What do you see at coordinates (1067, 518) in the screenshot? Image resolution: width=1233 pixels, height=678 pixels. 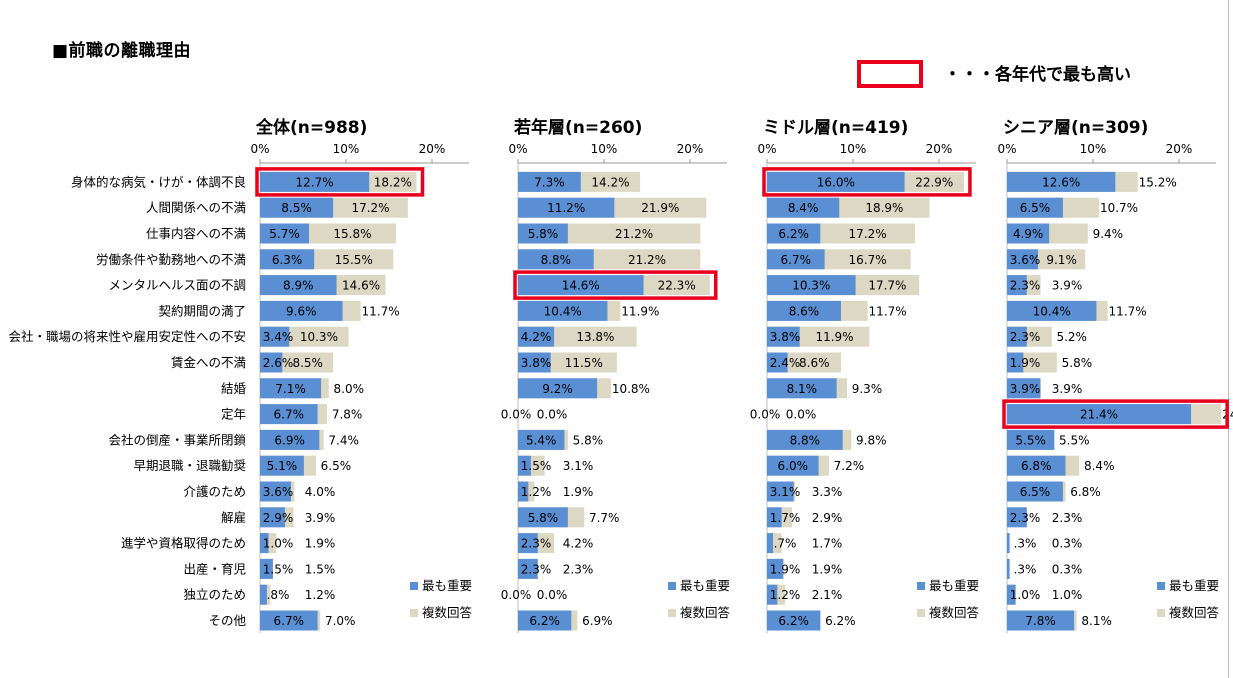 I see `data-label-multiple: 2.3%` at bounding box center [1067, 518].